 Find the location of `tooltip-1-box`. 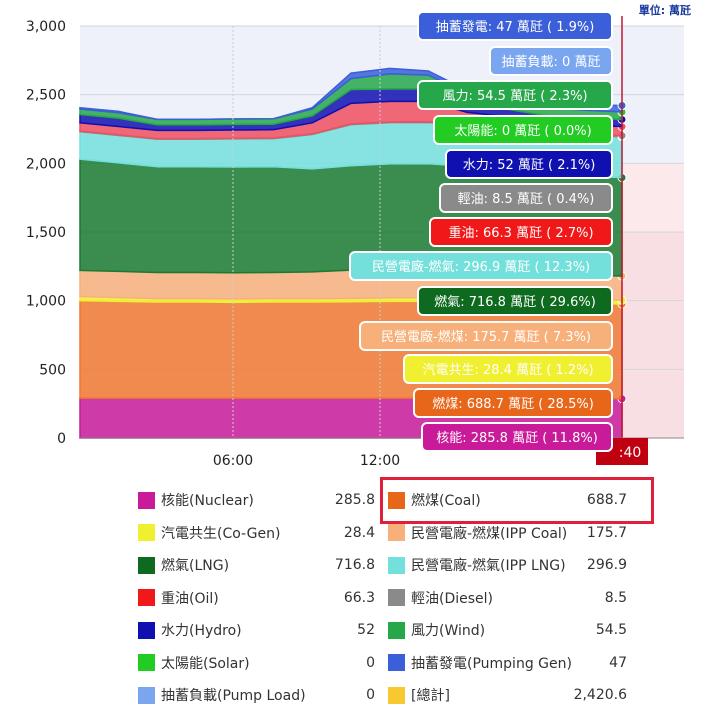

tooltip-1-box is located at coordinates (551, 61).